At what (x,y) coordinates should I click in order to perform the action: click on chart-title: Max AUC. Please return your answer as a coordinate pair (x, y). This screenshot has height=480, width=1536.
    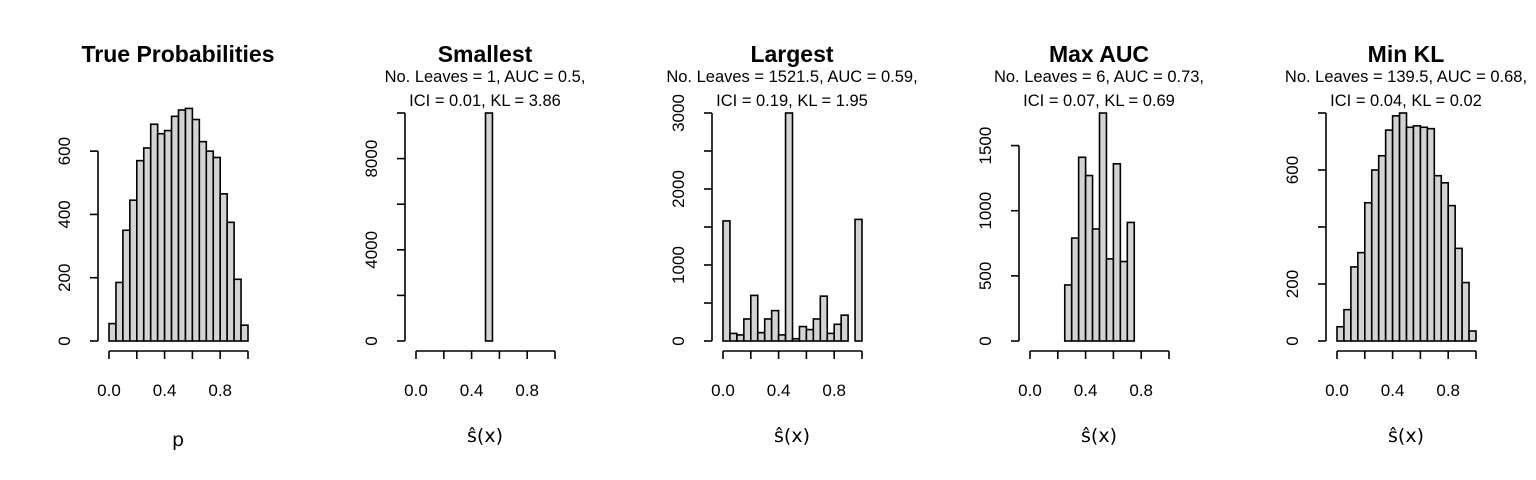
    Looking at the image, I should click on (1099, 54).